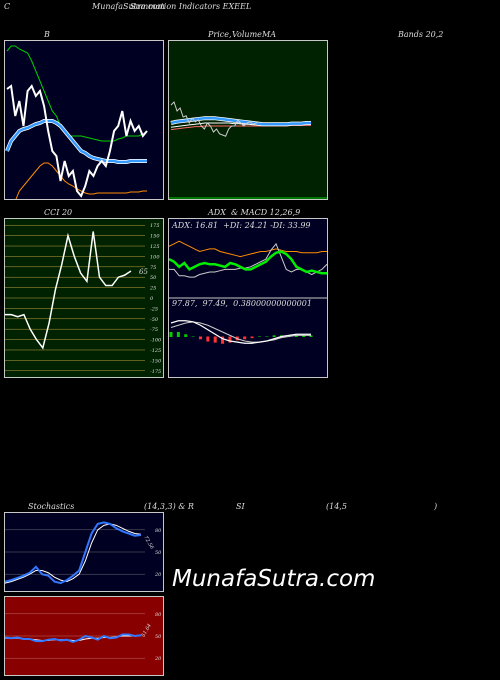 Image resolution: width=500 pixels, height=680 pixels. I want to click on ma-c-line, so click(240, 127).